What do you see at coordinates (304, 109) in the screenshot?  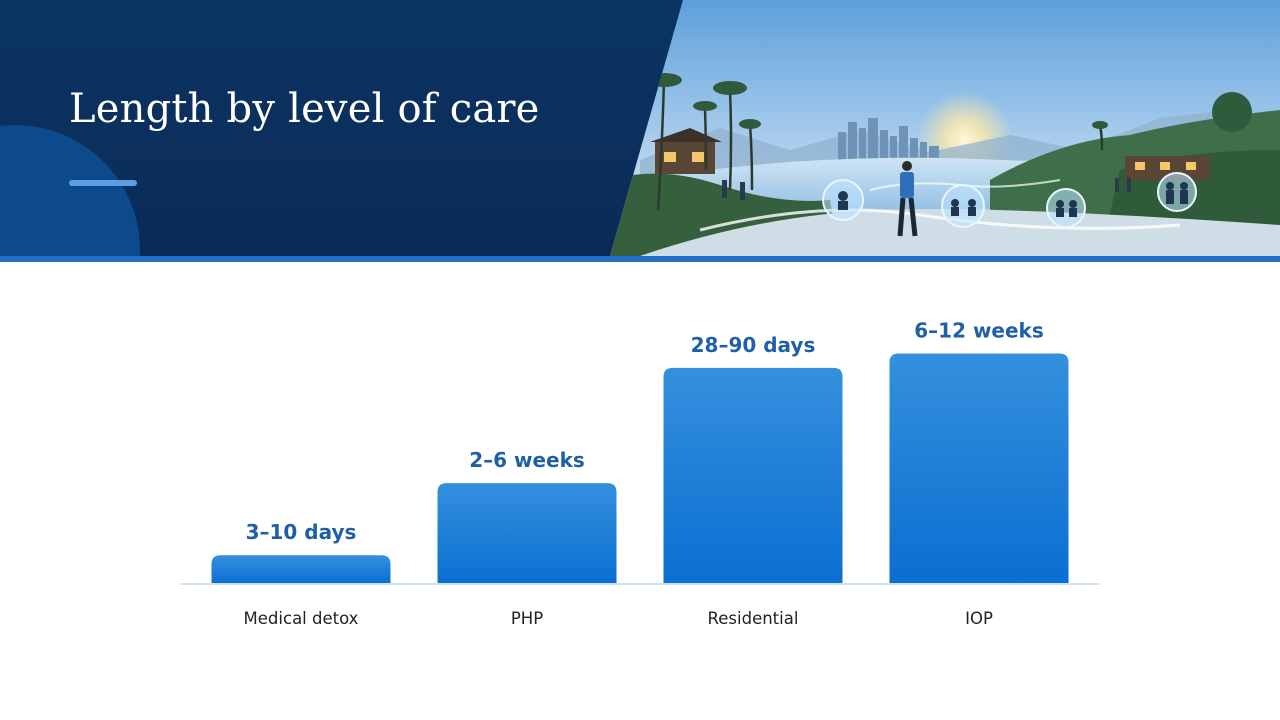 I see `page-title: Length by level of care` at bounding box center [304, 109].